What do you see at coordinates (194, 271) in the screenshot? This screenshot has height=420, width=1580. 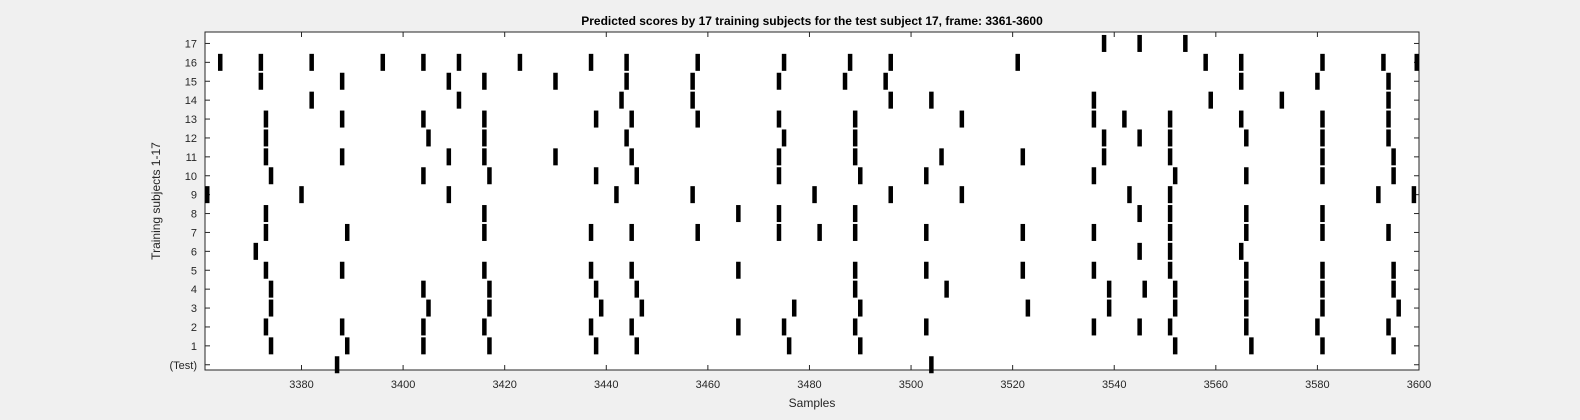 I see `y-tick-label: 5` at bounding box center [194, 271].